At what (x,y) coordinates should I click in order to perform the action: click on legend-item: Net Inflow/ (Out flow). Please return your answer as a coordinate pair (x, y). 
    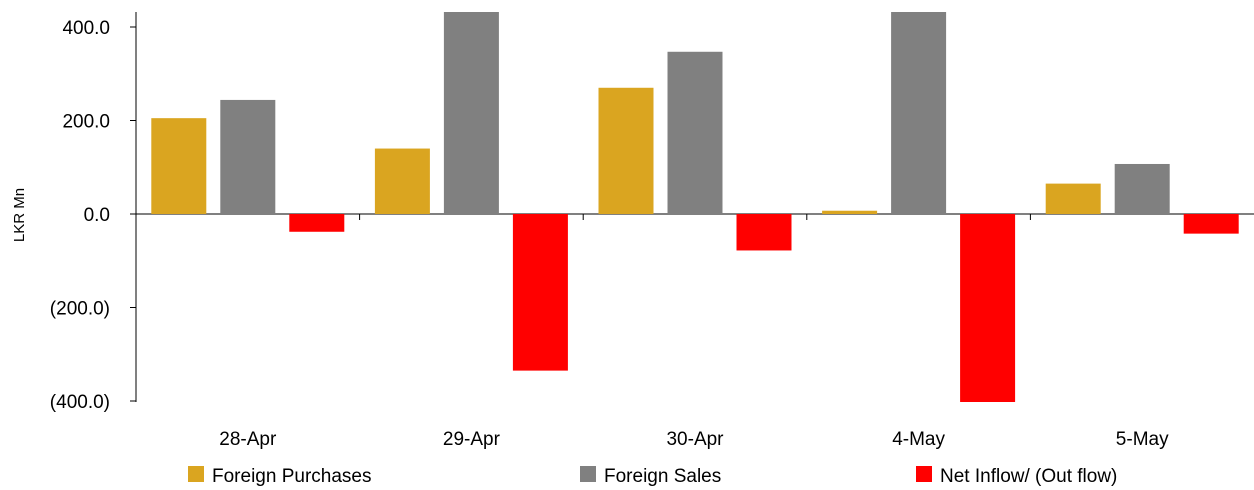
    Looking at the image, I should click on (1016, 476).